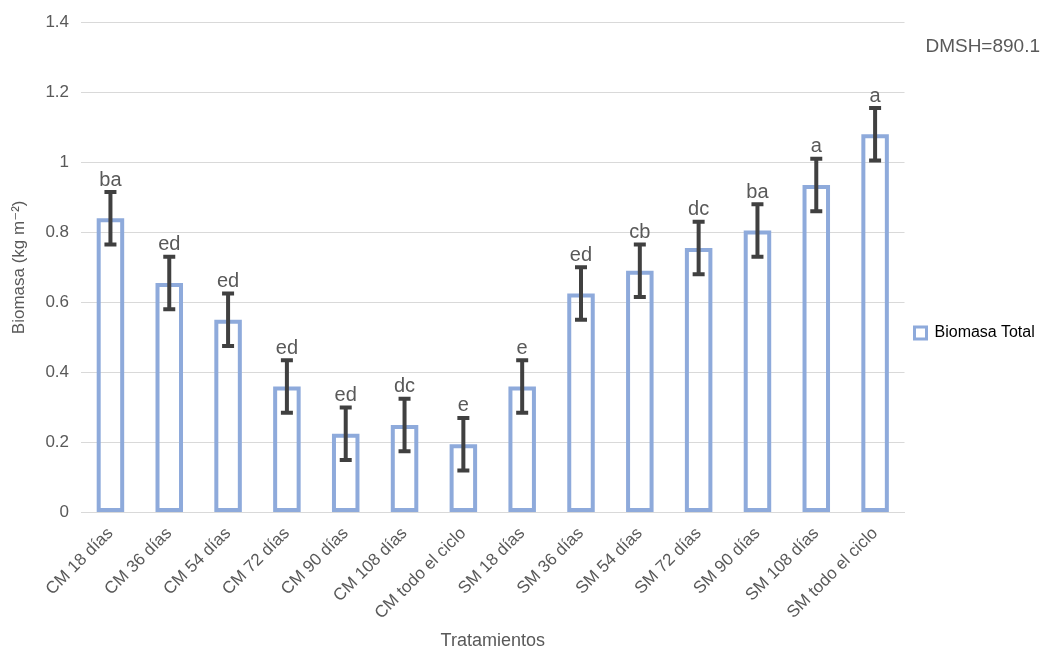 The height and width of the screenshot is (661, 1055). I want to click on annotation: cb, so click(640, 231).